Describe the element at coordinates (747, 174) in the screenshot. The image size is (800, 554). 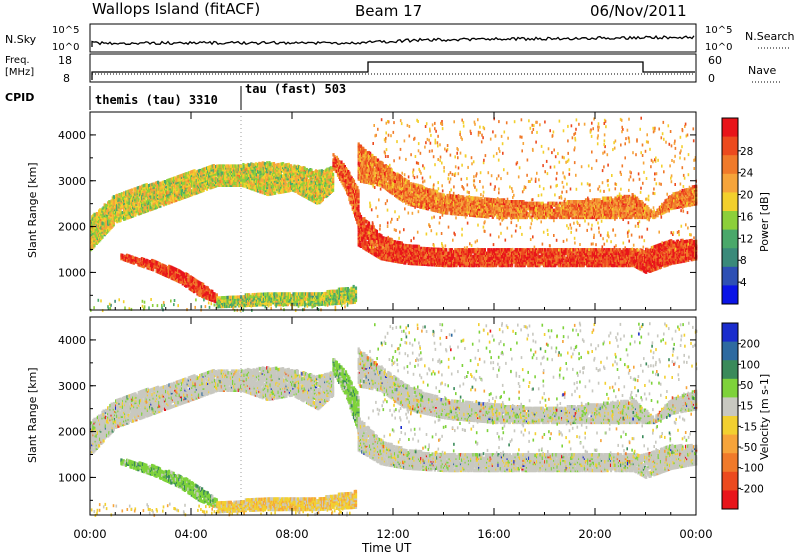
I see `colorbar-tick: 24` at that location.